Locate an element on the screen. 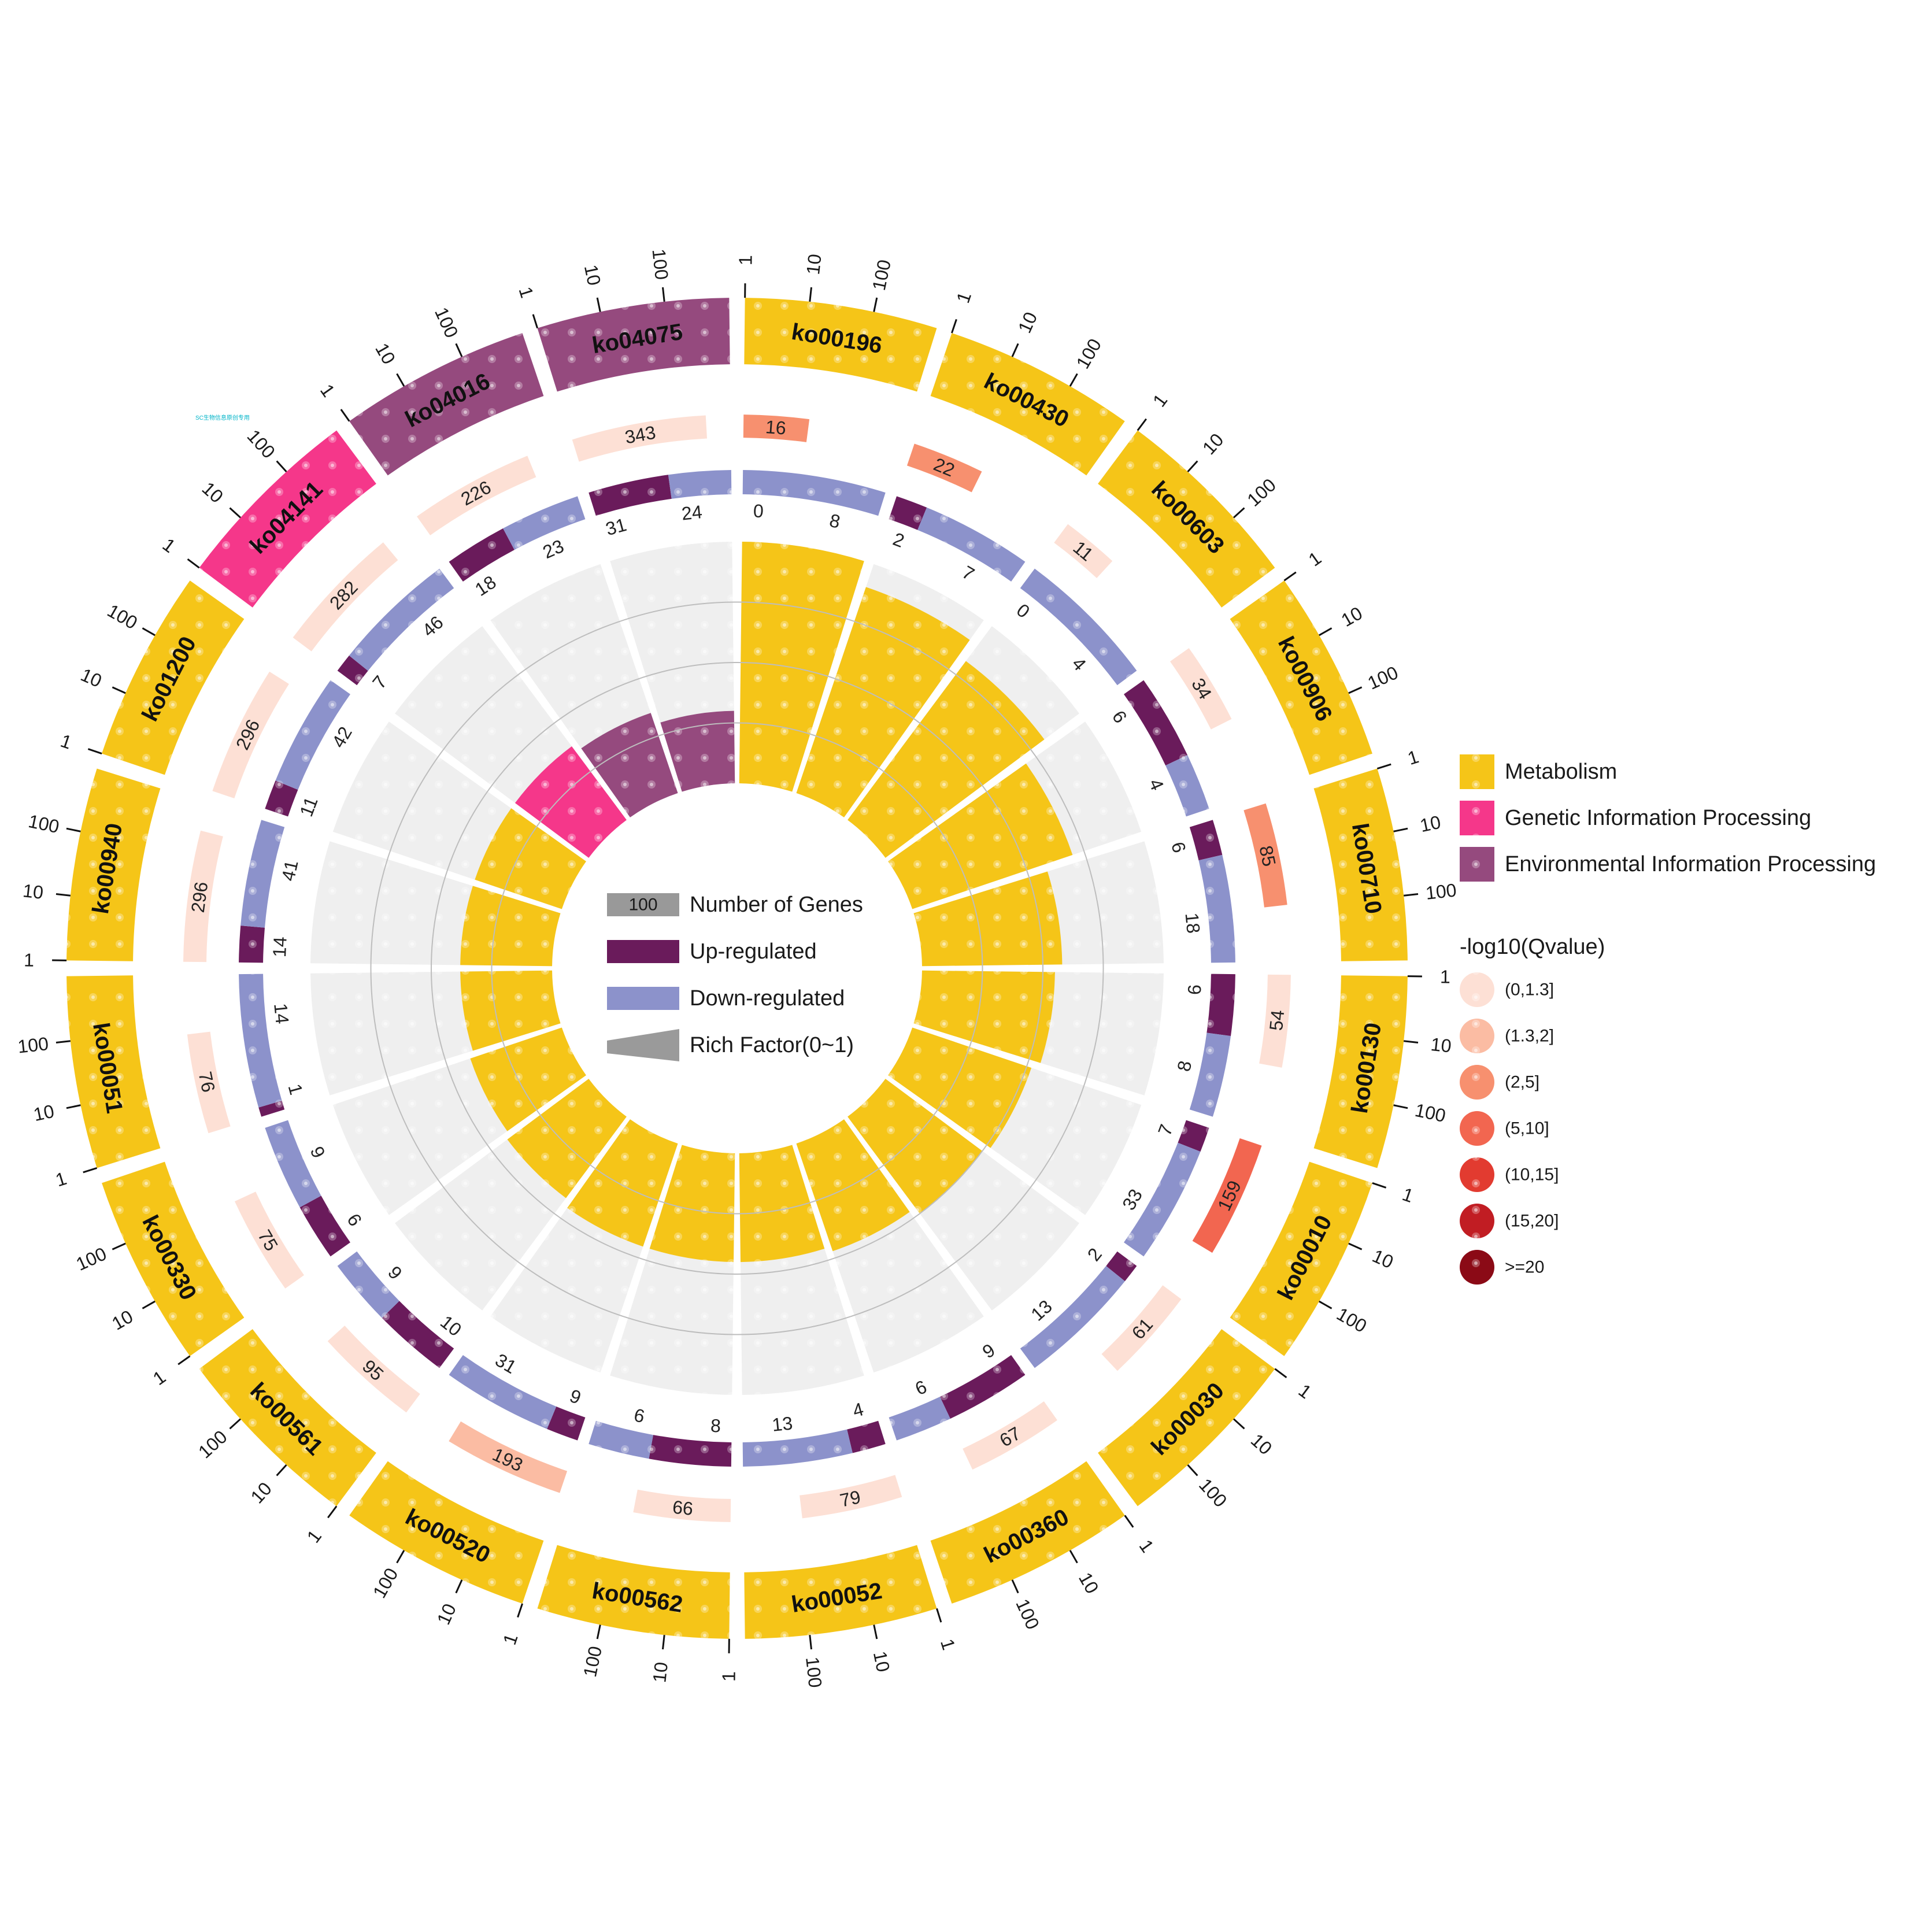 The width and height of the screenshot is (1932, 1932). total-genes-label: 296 is located at coordinates (200, 897).